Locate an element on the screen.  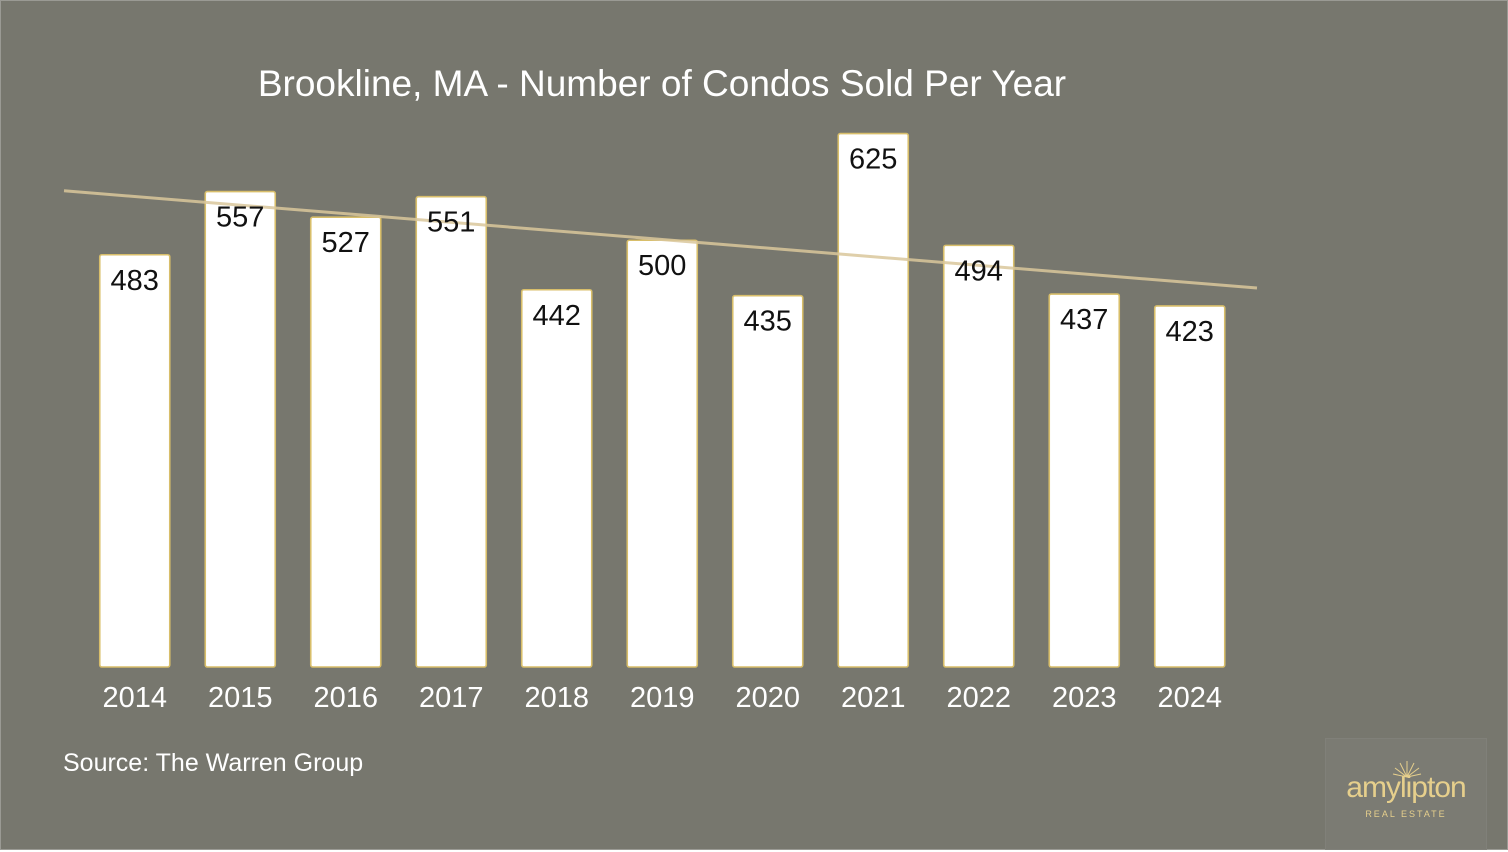
bar-2020 is located at coordinates (767, 481).